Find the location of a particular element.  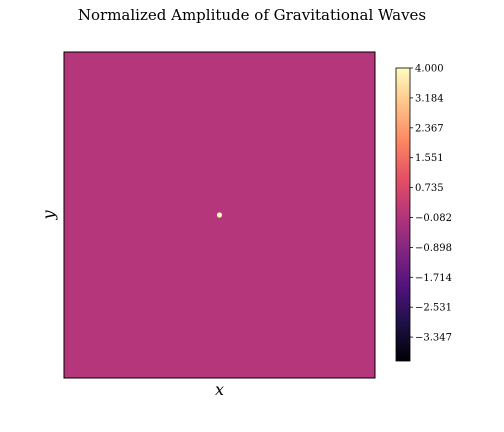

colorbar-tick-label: 2.367 is located at coordinates (429, 128).